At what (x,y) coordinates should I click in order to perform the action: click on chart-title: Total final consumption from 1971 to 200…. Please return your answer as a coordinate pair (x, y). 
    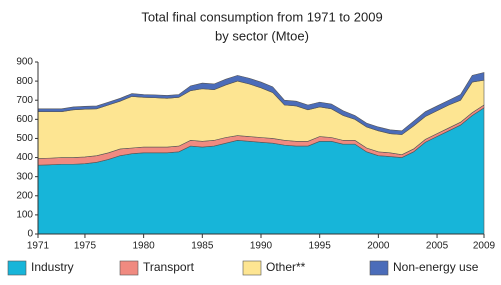
    Looking at the image, I should click on (261, 16).